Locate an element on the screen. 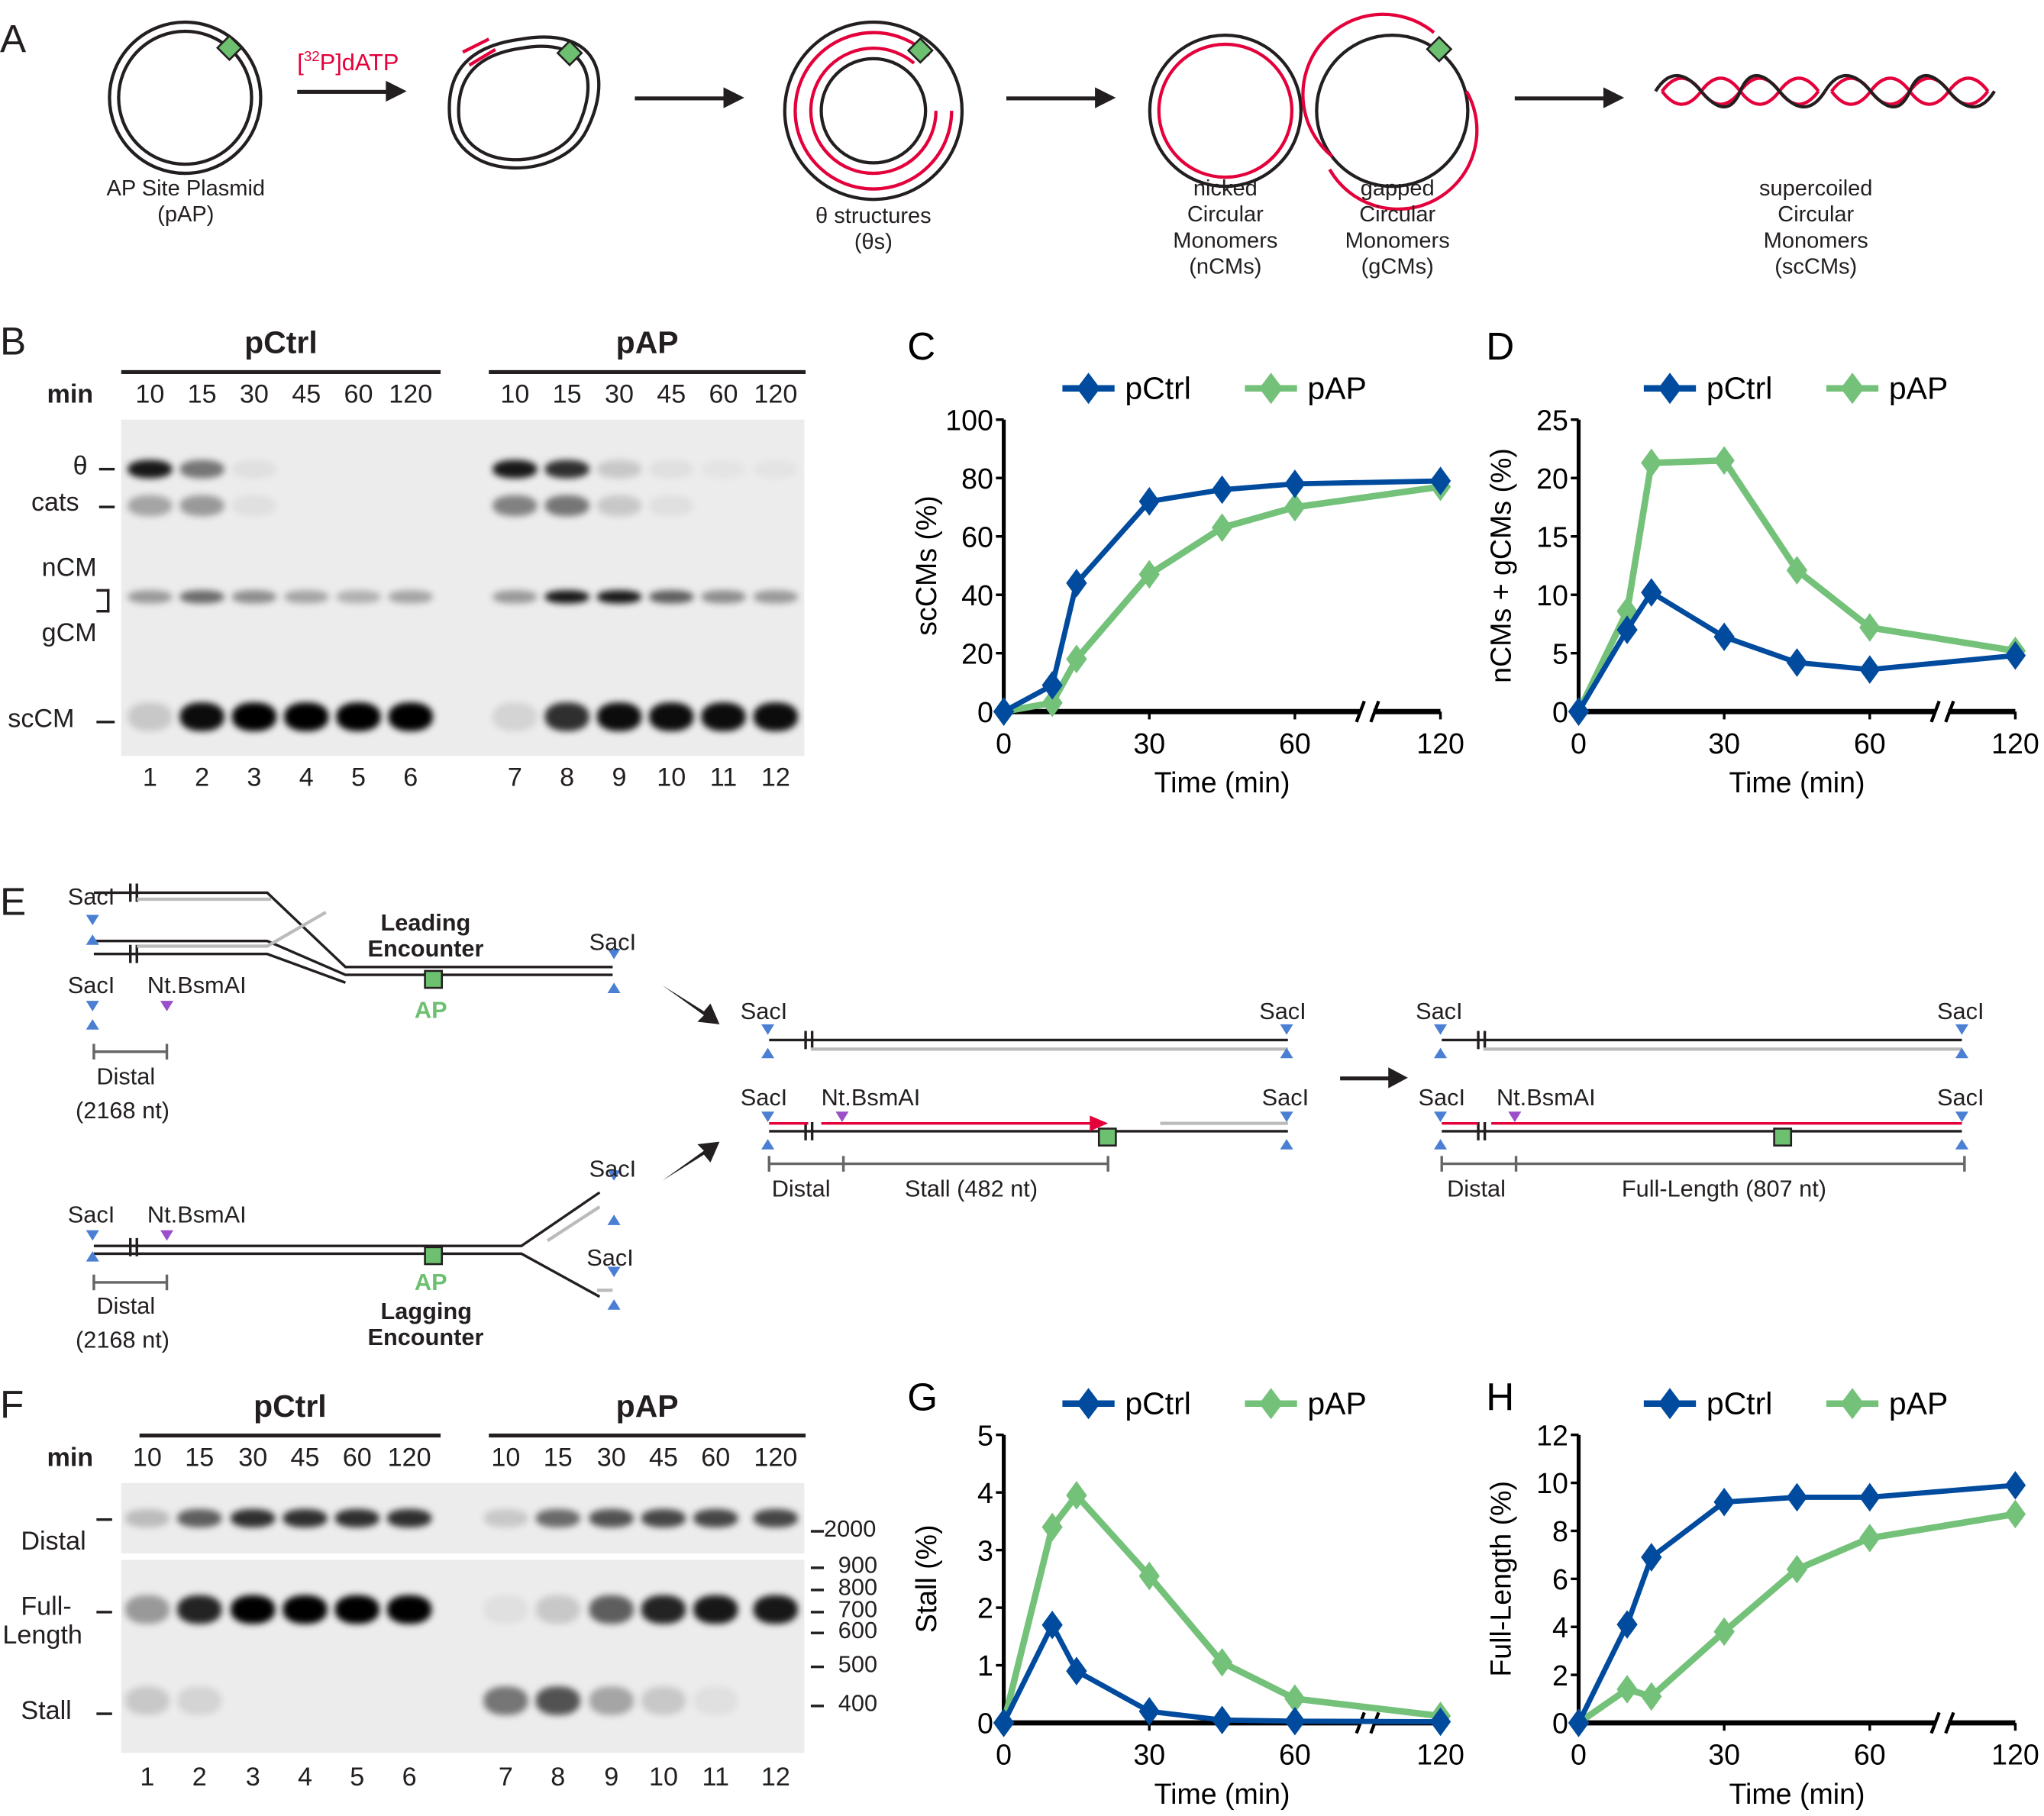 The image size is (2044, 1816). lane-number: 4 is located at coordinates (305, 1777).